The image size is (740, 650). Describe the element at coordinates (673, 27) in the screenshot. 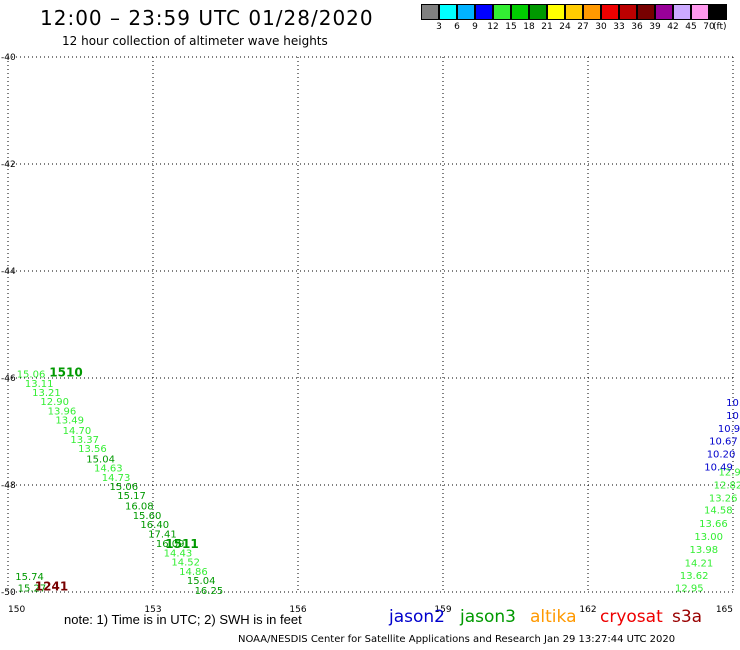

I see `color-swatch-label: 42` at that location.